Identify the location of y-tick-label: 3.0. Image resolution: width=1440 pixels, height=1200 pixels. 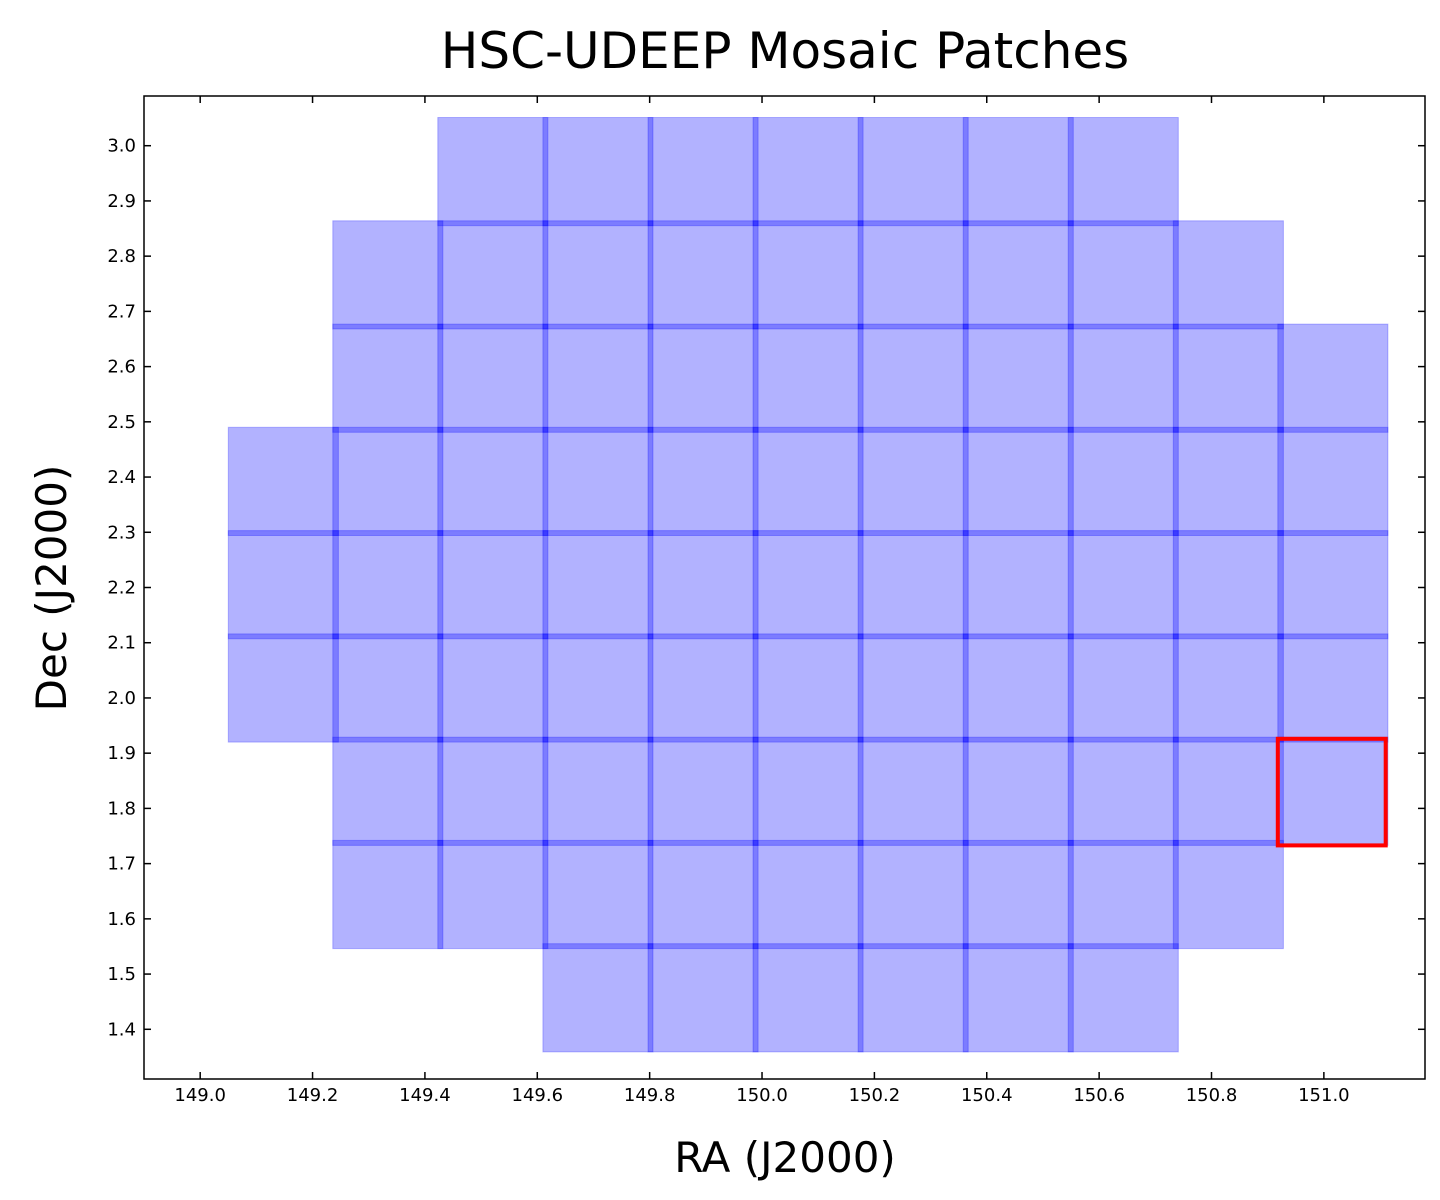
(121, 146).